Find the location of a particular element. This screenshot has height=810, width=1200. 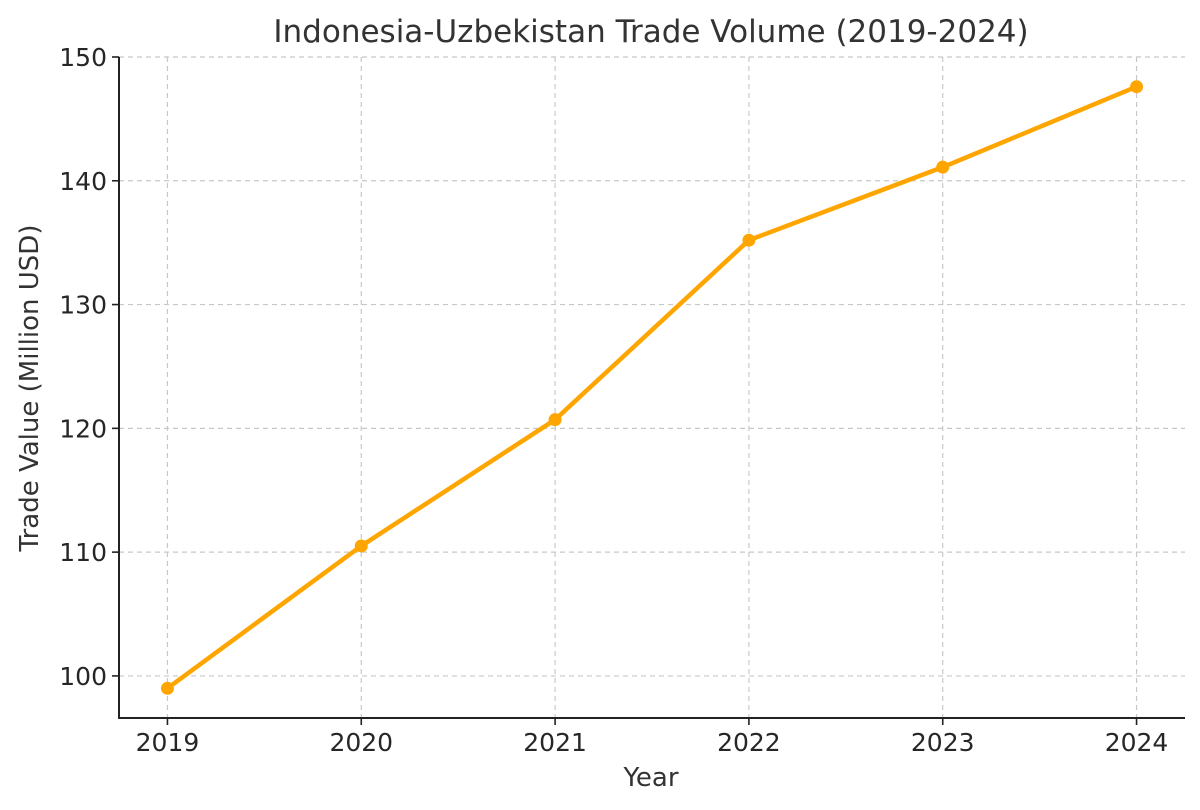

y-tick-label: 150 is located at coordinates (83, 57).